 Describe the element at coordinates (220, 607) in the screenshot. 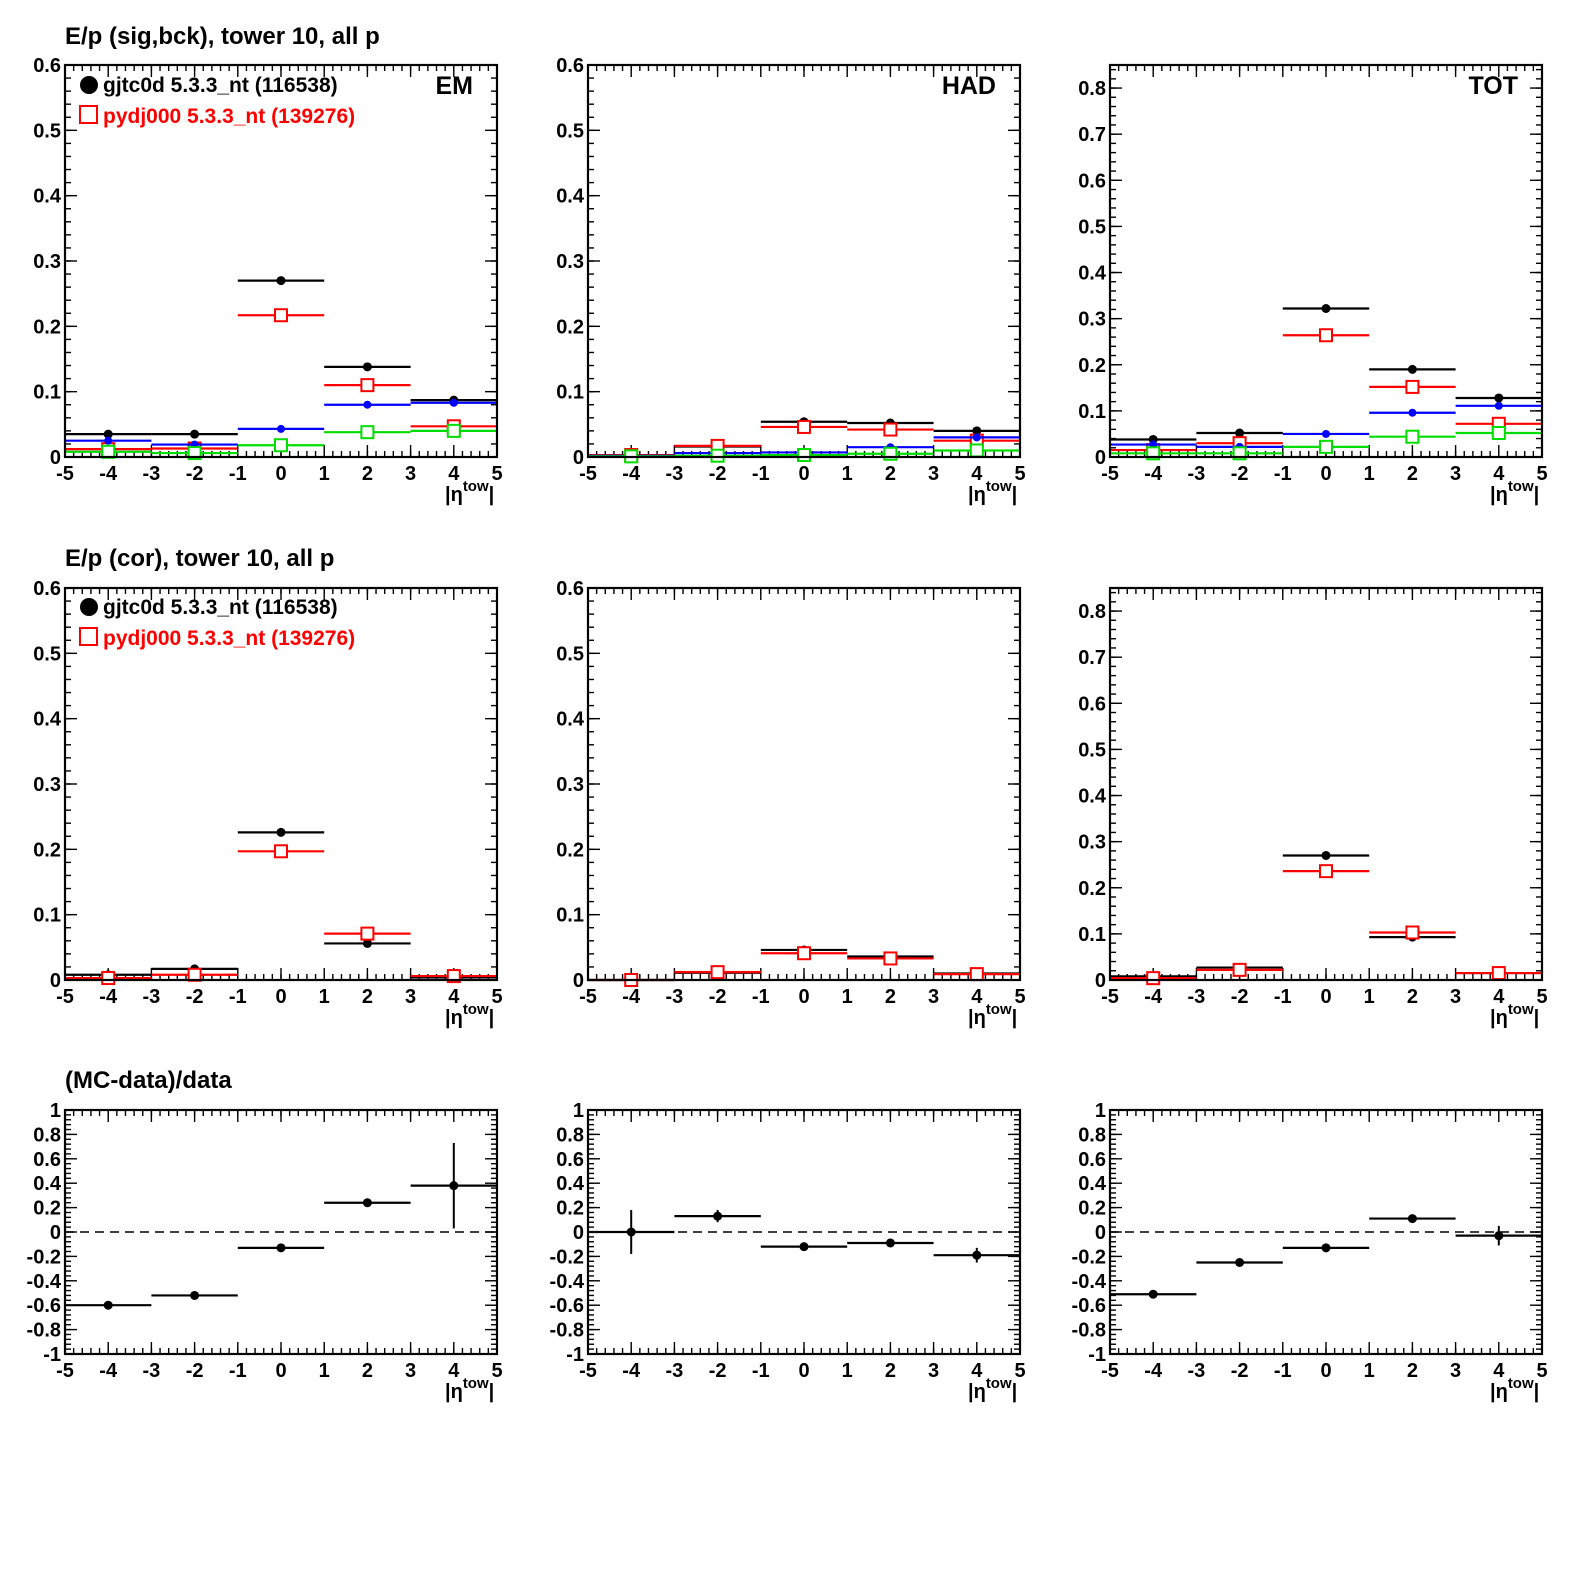

I see `legend-label-data: gjtc0d 5.3.3_nt (116538)` at that location.